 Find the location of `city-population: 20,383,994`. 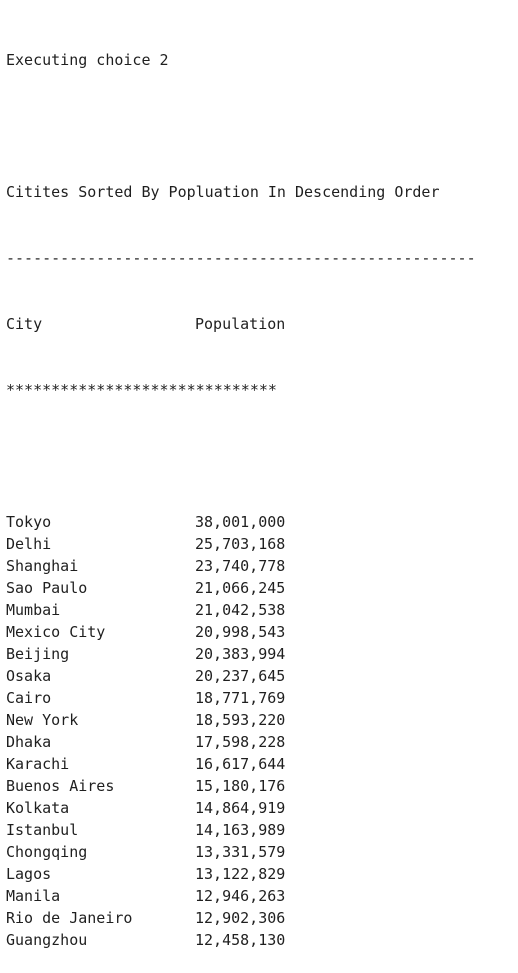

city-population: 20,383,994 is located at coordinates (240, 654).